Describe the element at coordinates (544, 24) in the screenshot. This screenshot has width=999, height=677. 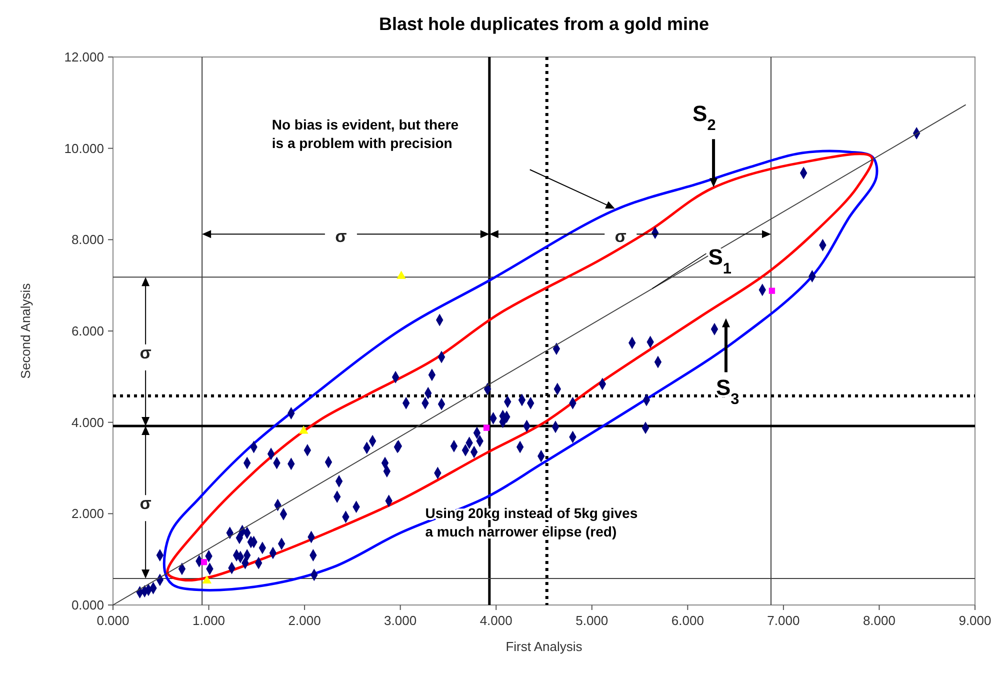
I see `chart-title: Blast hole duplicates from a gold mine` at that location.